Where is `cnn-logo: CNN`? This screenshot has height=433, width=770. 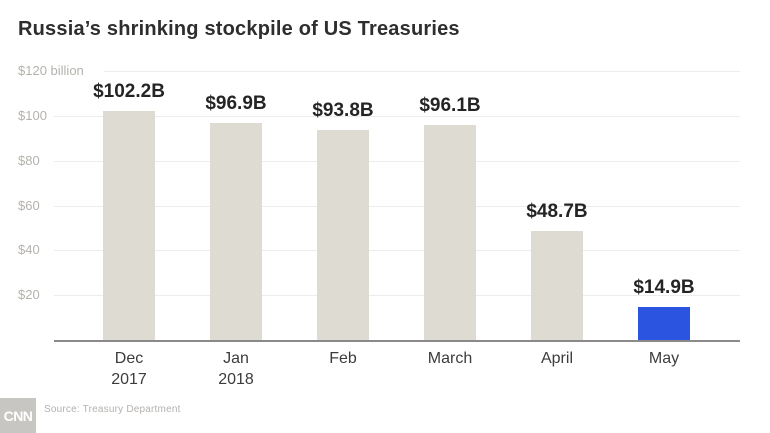
cnn-logo: CNN is located at coordinates (18, 415).